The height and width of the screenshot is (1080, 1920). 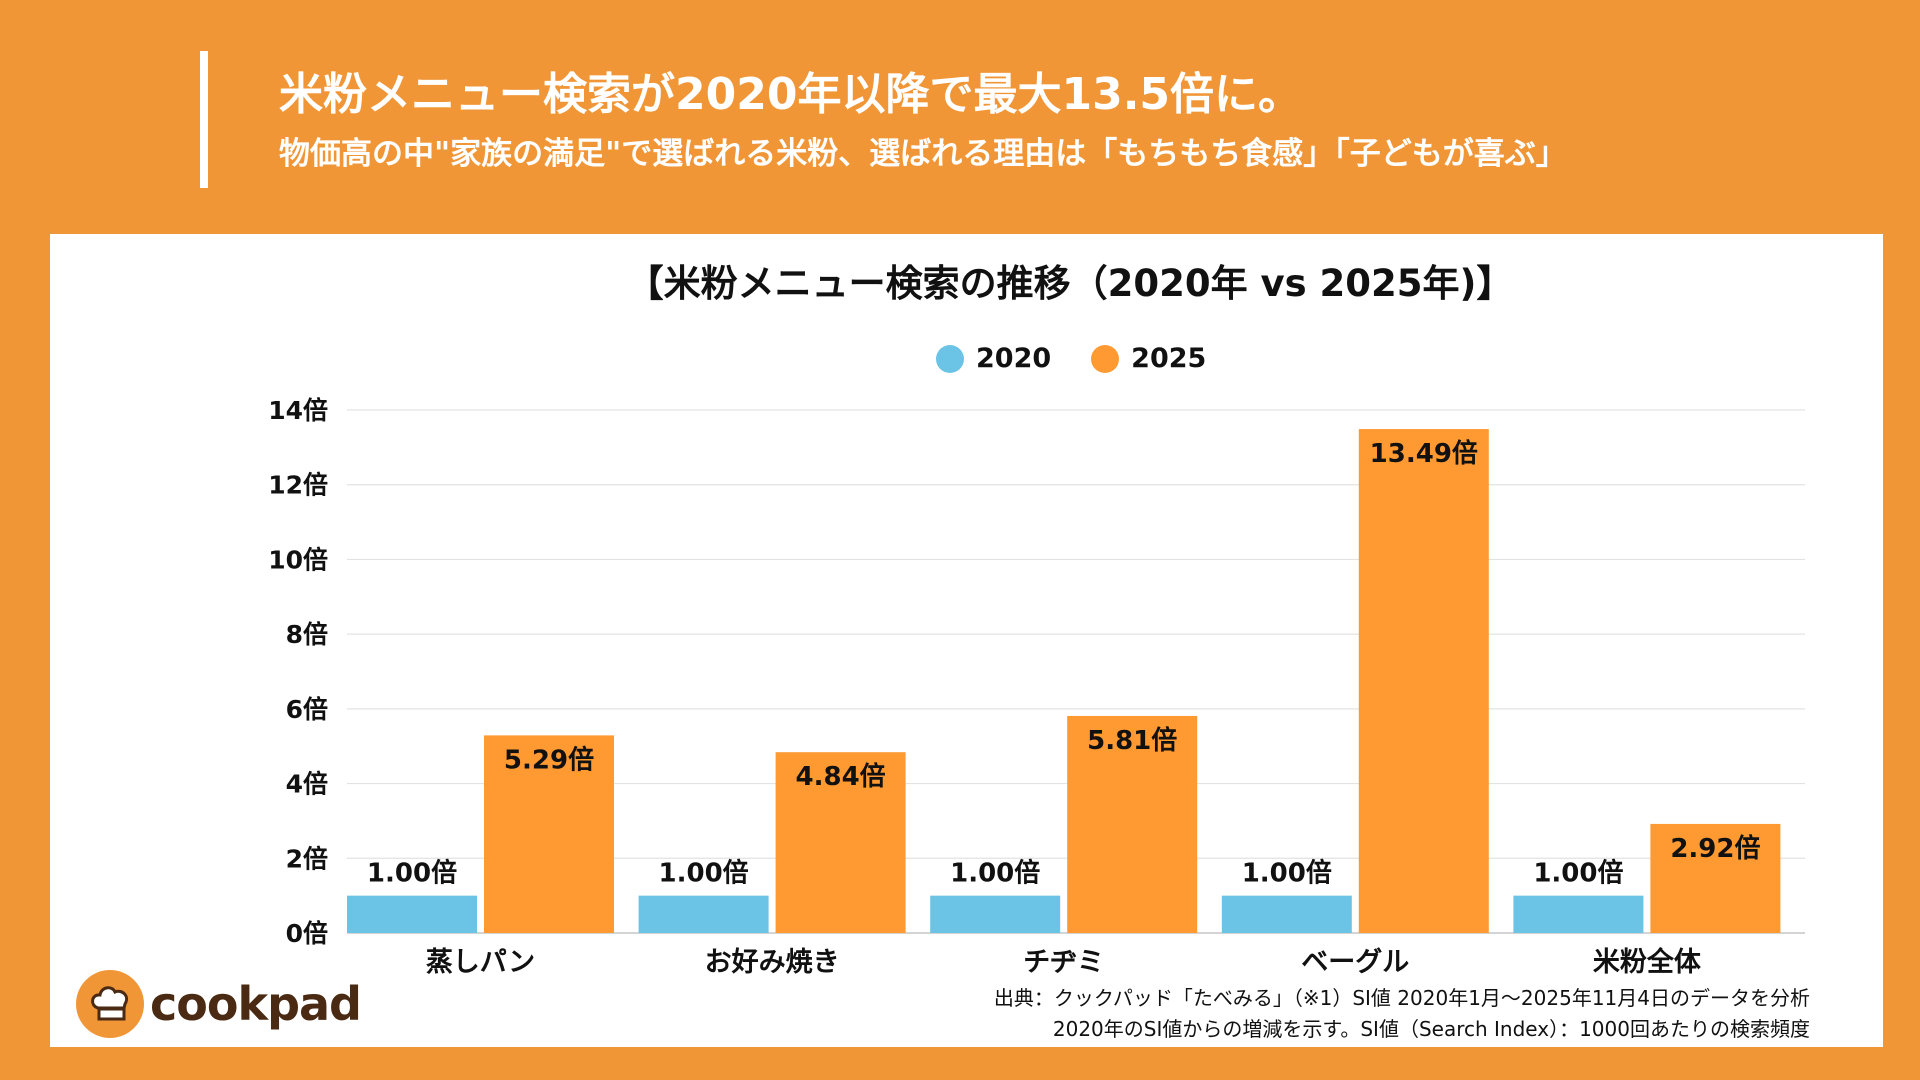 What do you see at coordinates (1063, 962) in the screenshot?
I see `x-tick-label: チヂミ` at bounding box center [1063, 962].